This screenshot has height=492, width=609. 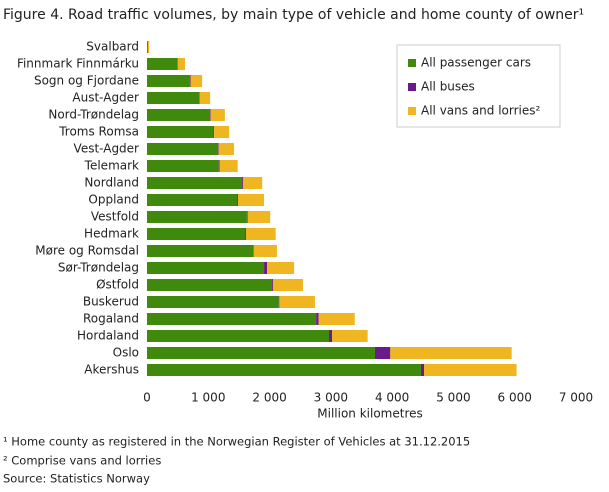 I want to click on x-tick-label: 1 000, so click(x=208, y=398).